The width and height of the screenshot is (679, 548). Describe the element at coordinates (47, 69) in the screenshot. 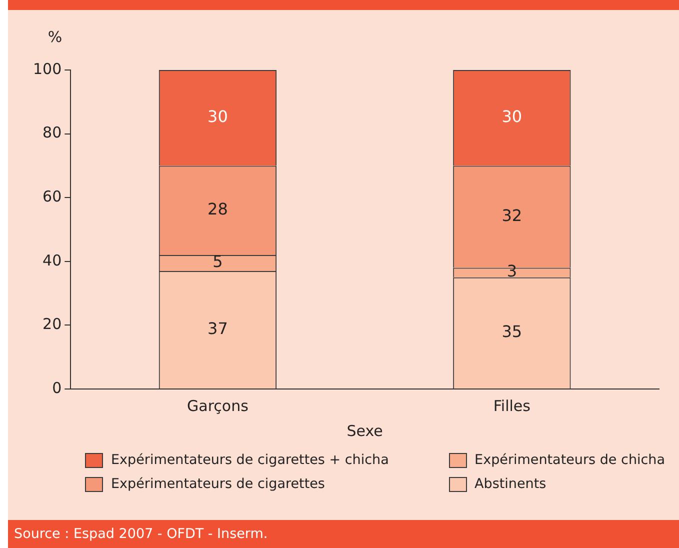

I see `y-tick-label: 100` at that location.